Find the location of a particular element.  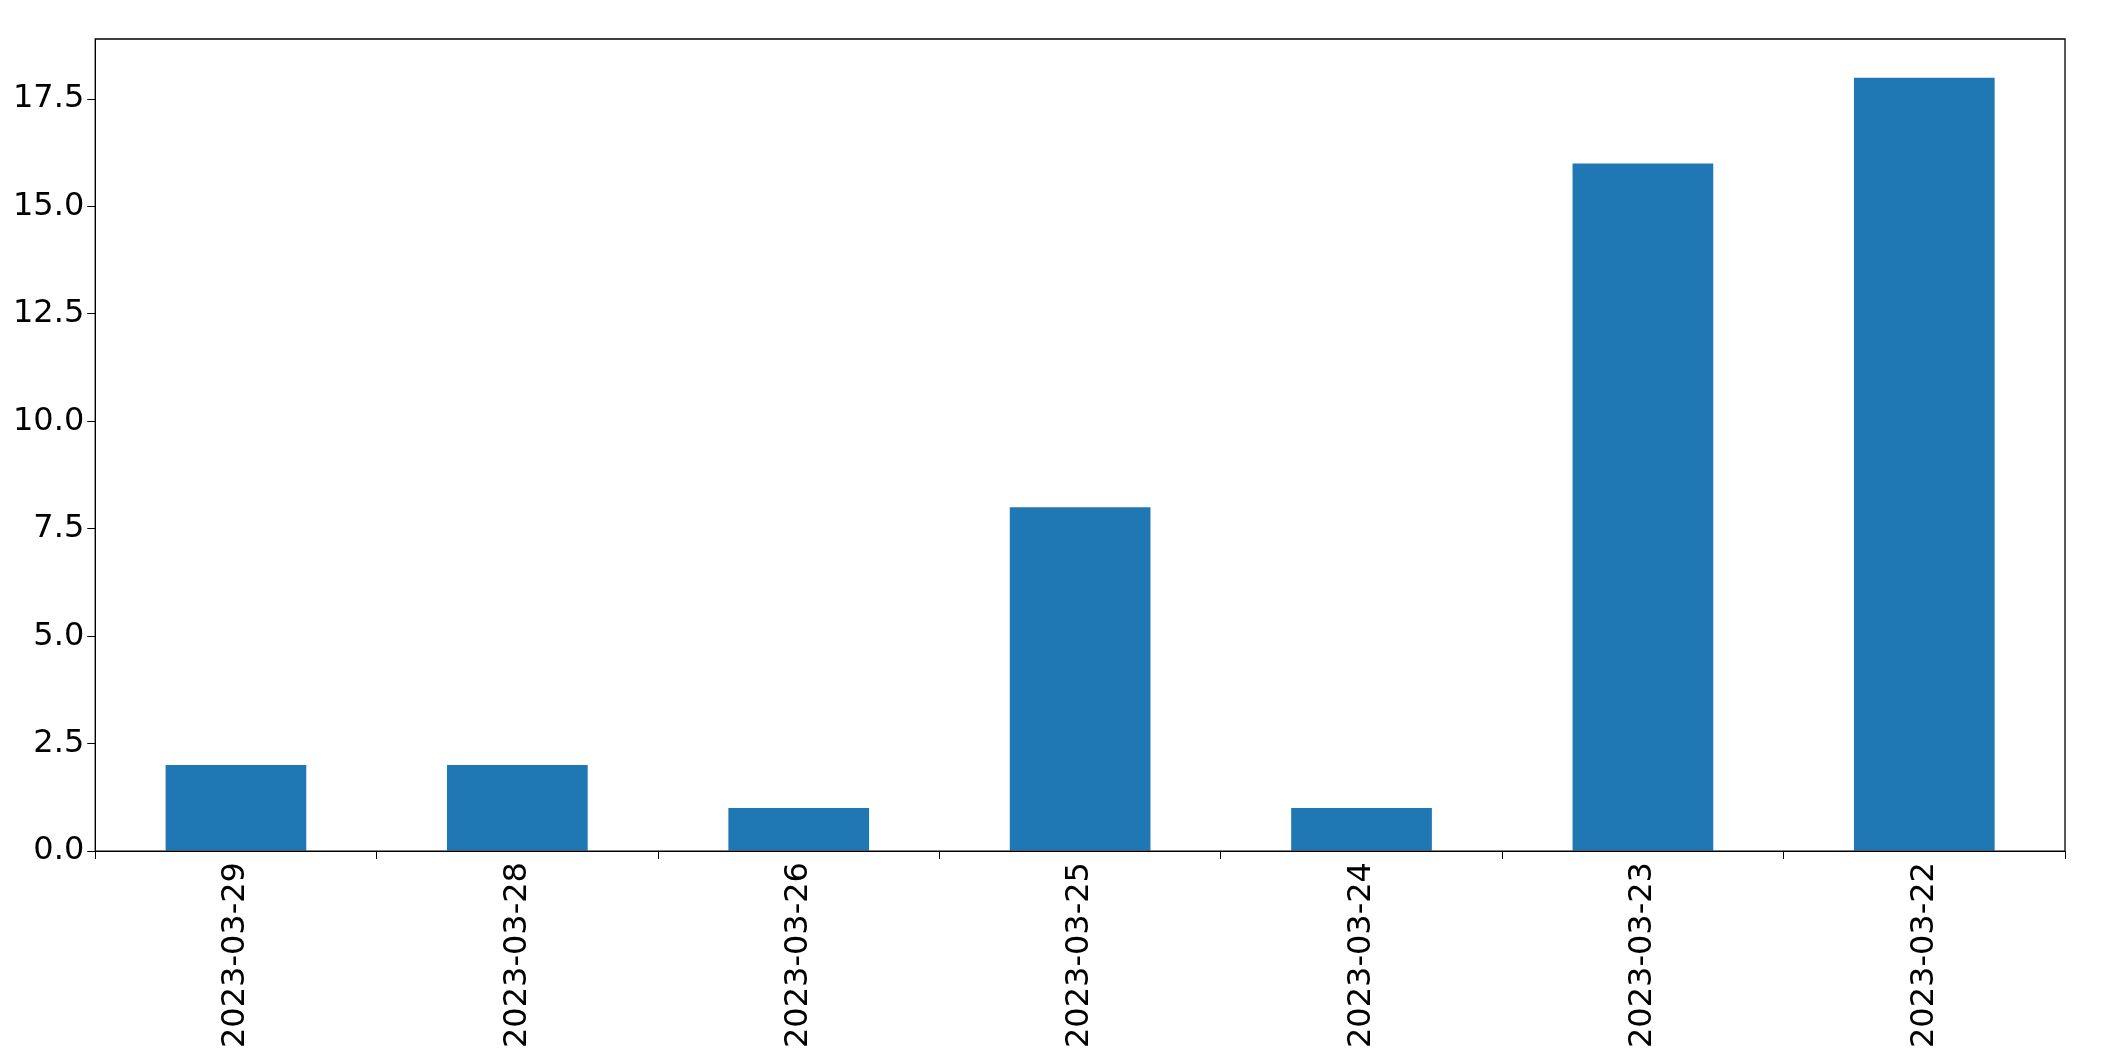

y-tick-label: 7.5 is located at coordinates (59, 526).